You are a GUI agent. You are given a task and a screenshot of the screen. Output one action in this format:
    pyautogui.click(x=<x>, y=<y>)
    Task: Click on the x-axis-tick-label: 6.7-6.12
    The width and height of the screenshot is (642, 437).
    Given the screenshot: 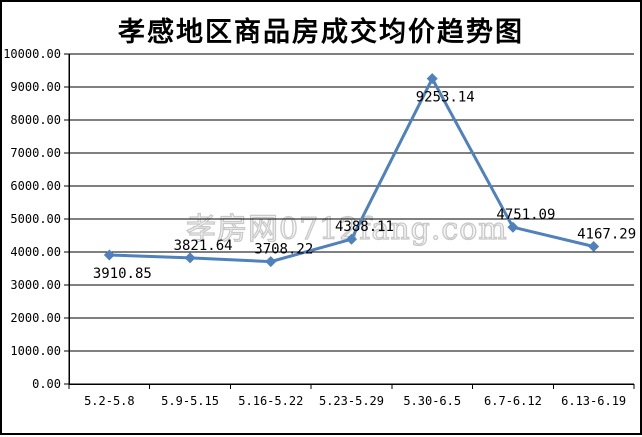 What is the action you would take?
    pyautogui.click(x=513, y=401)
    